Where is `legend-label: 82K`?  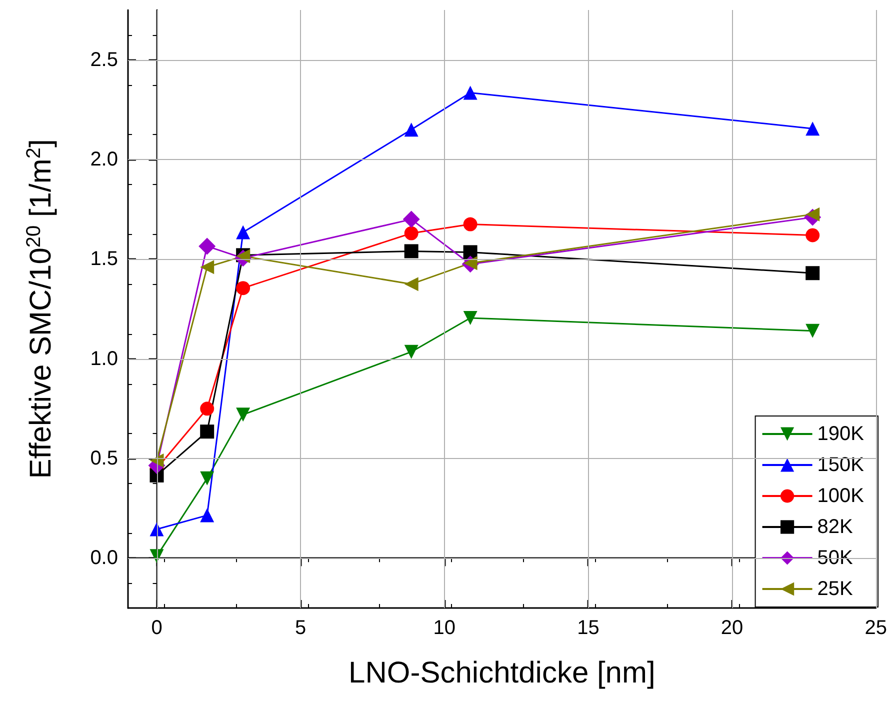 legend-label: 82K is located at coordinates (835, 527).